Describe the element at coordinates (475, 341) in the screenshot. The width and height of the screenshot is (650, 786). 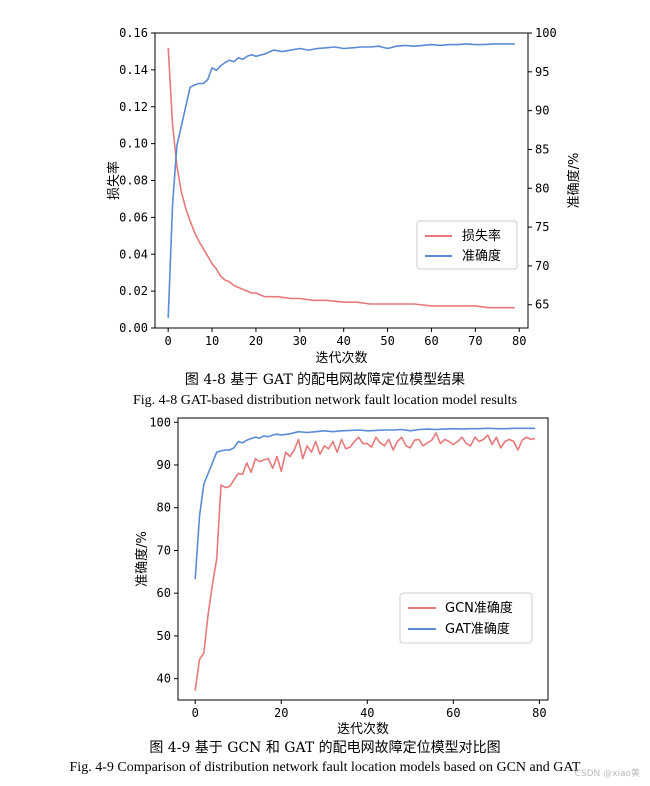
I see `x-tick-label: 70` at that location.